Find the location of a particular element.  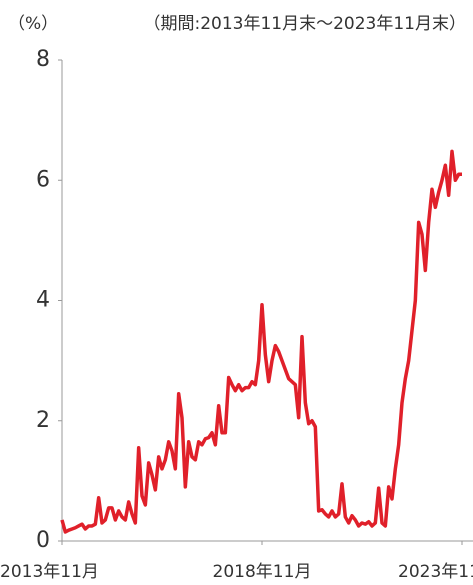

unit-label: （%） is located at coordinates (33, 24).